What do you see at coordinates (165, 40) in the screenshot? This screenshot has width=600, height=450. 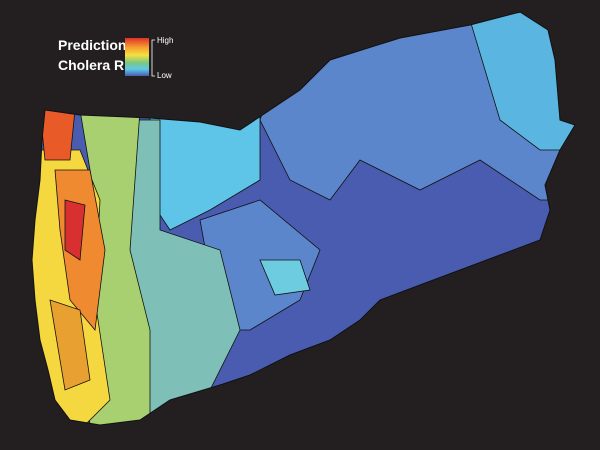 I see `legend-high: High` at bounding box center [165, 40].